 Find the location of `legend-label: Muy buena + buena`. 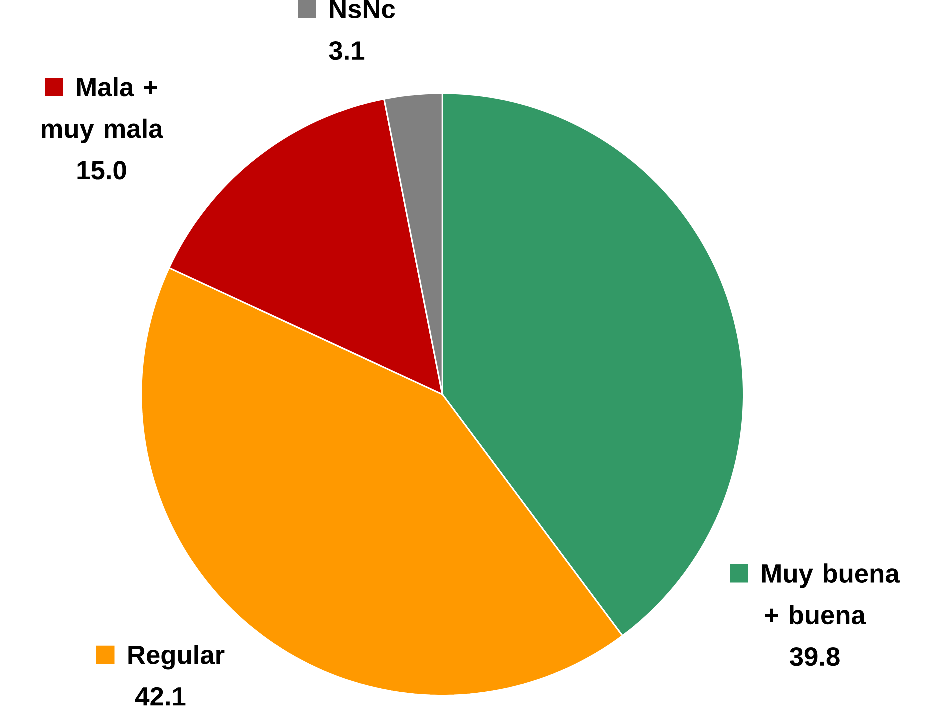

legend-label: Muy buena + buena is located at coordinates (831, 594).